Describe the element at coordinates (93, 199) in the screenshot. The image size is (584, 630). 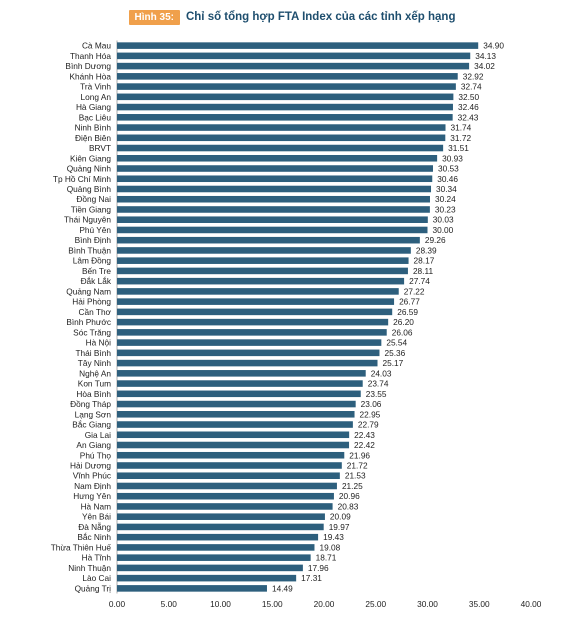
I see `category-label: Đồng Nai` at that location.